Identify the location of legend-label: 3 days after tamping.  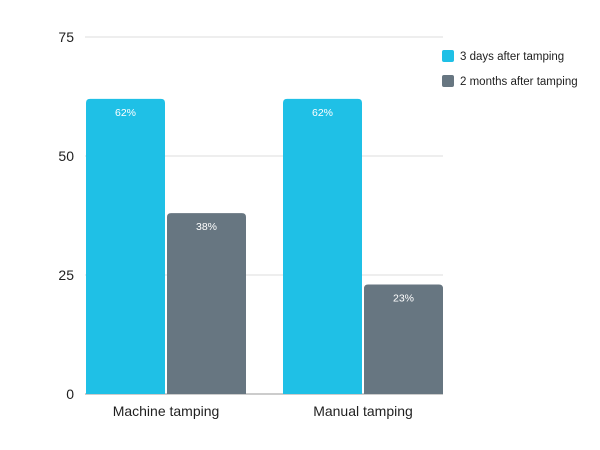
(512, 57).